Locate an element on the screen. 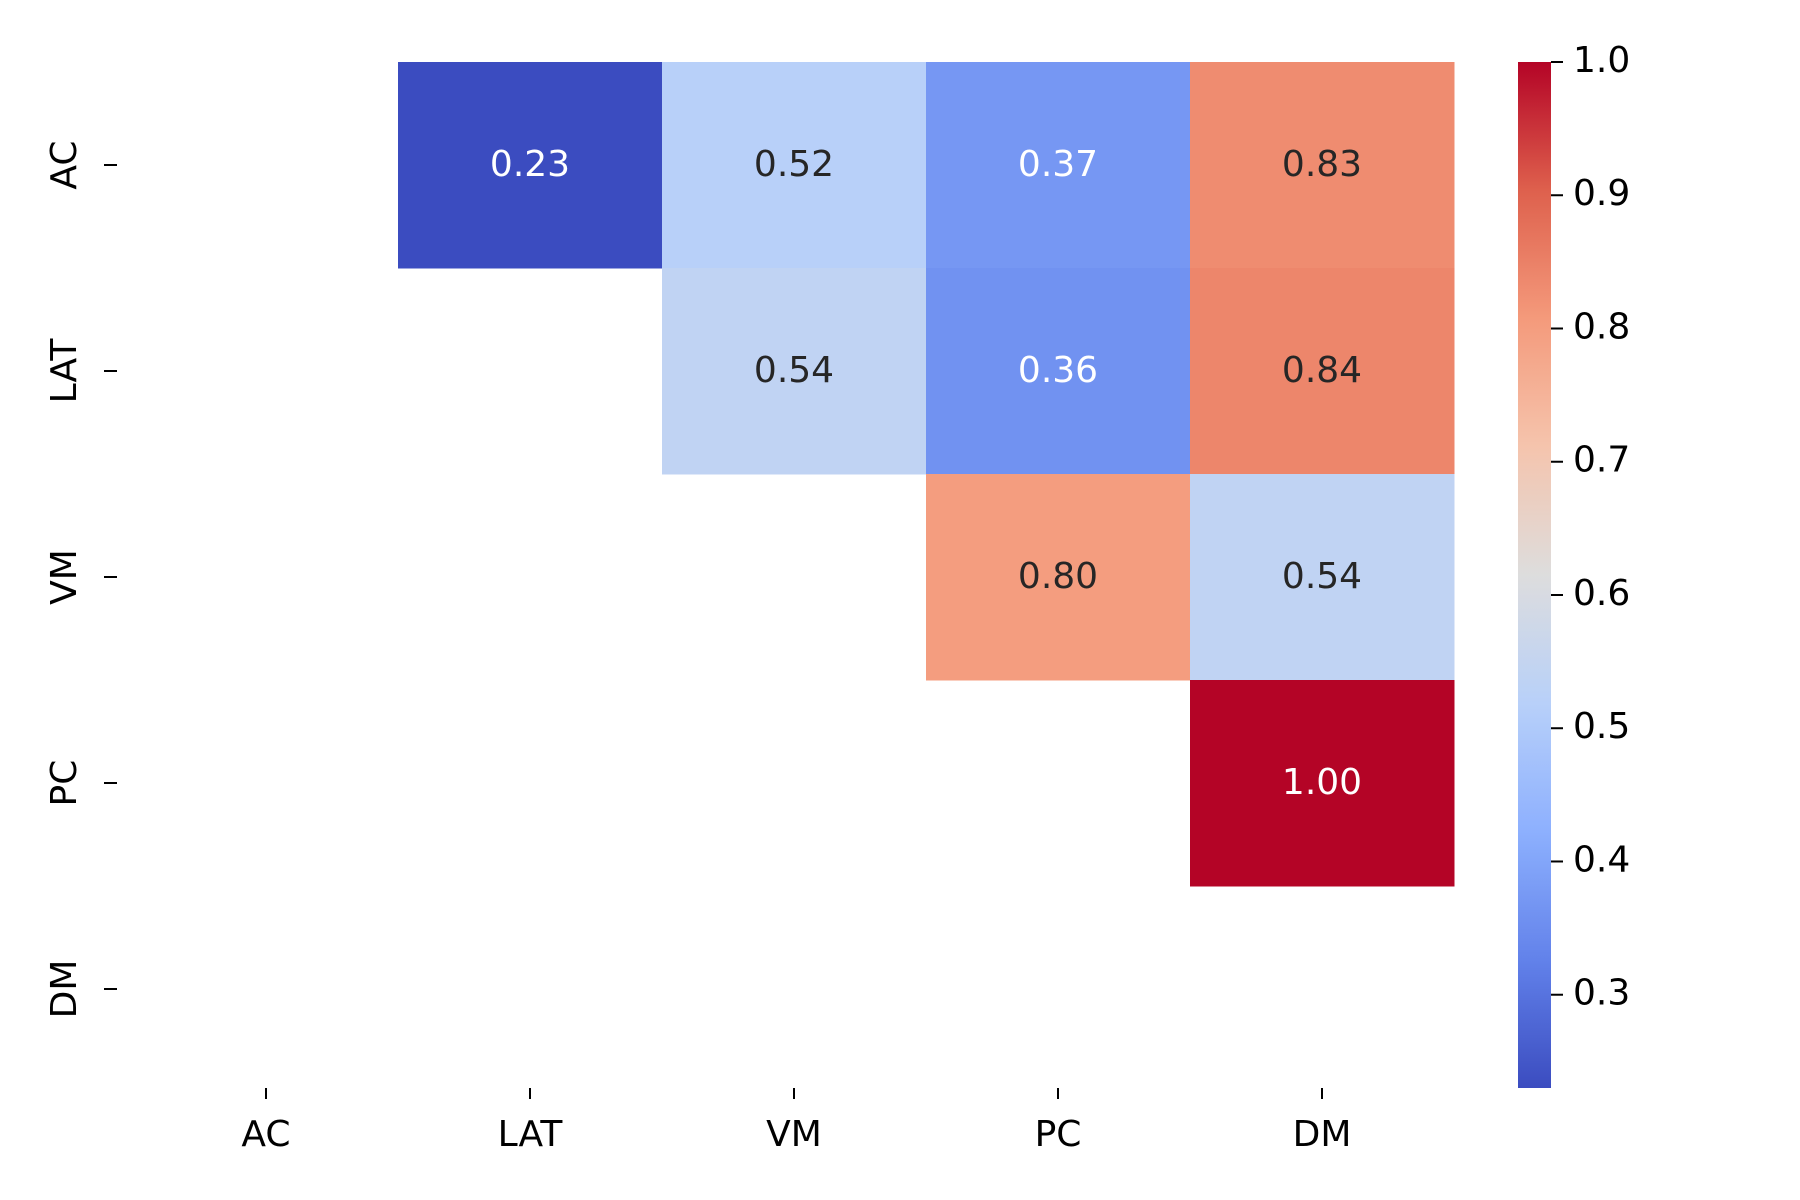 This screenshot has width=1800, height=1200. cell-value-label: 0.23 is located at coordinates (530, 164).